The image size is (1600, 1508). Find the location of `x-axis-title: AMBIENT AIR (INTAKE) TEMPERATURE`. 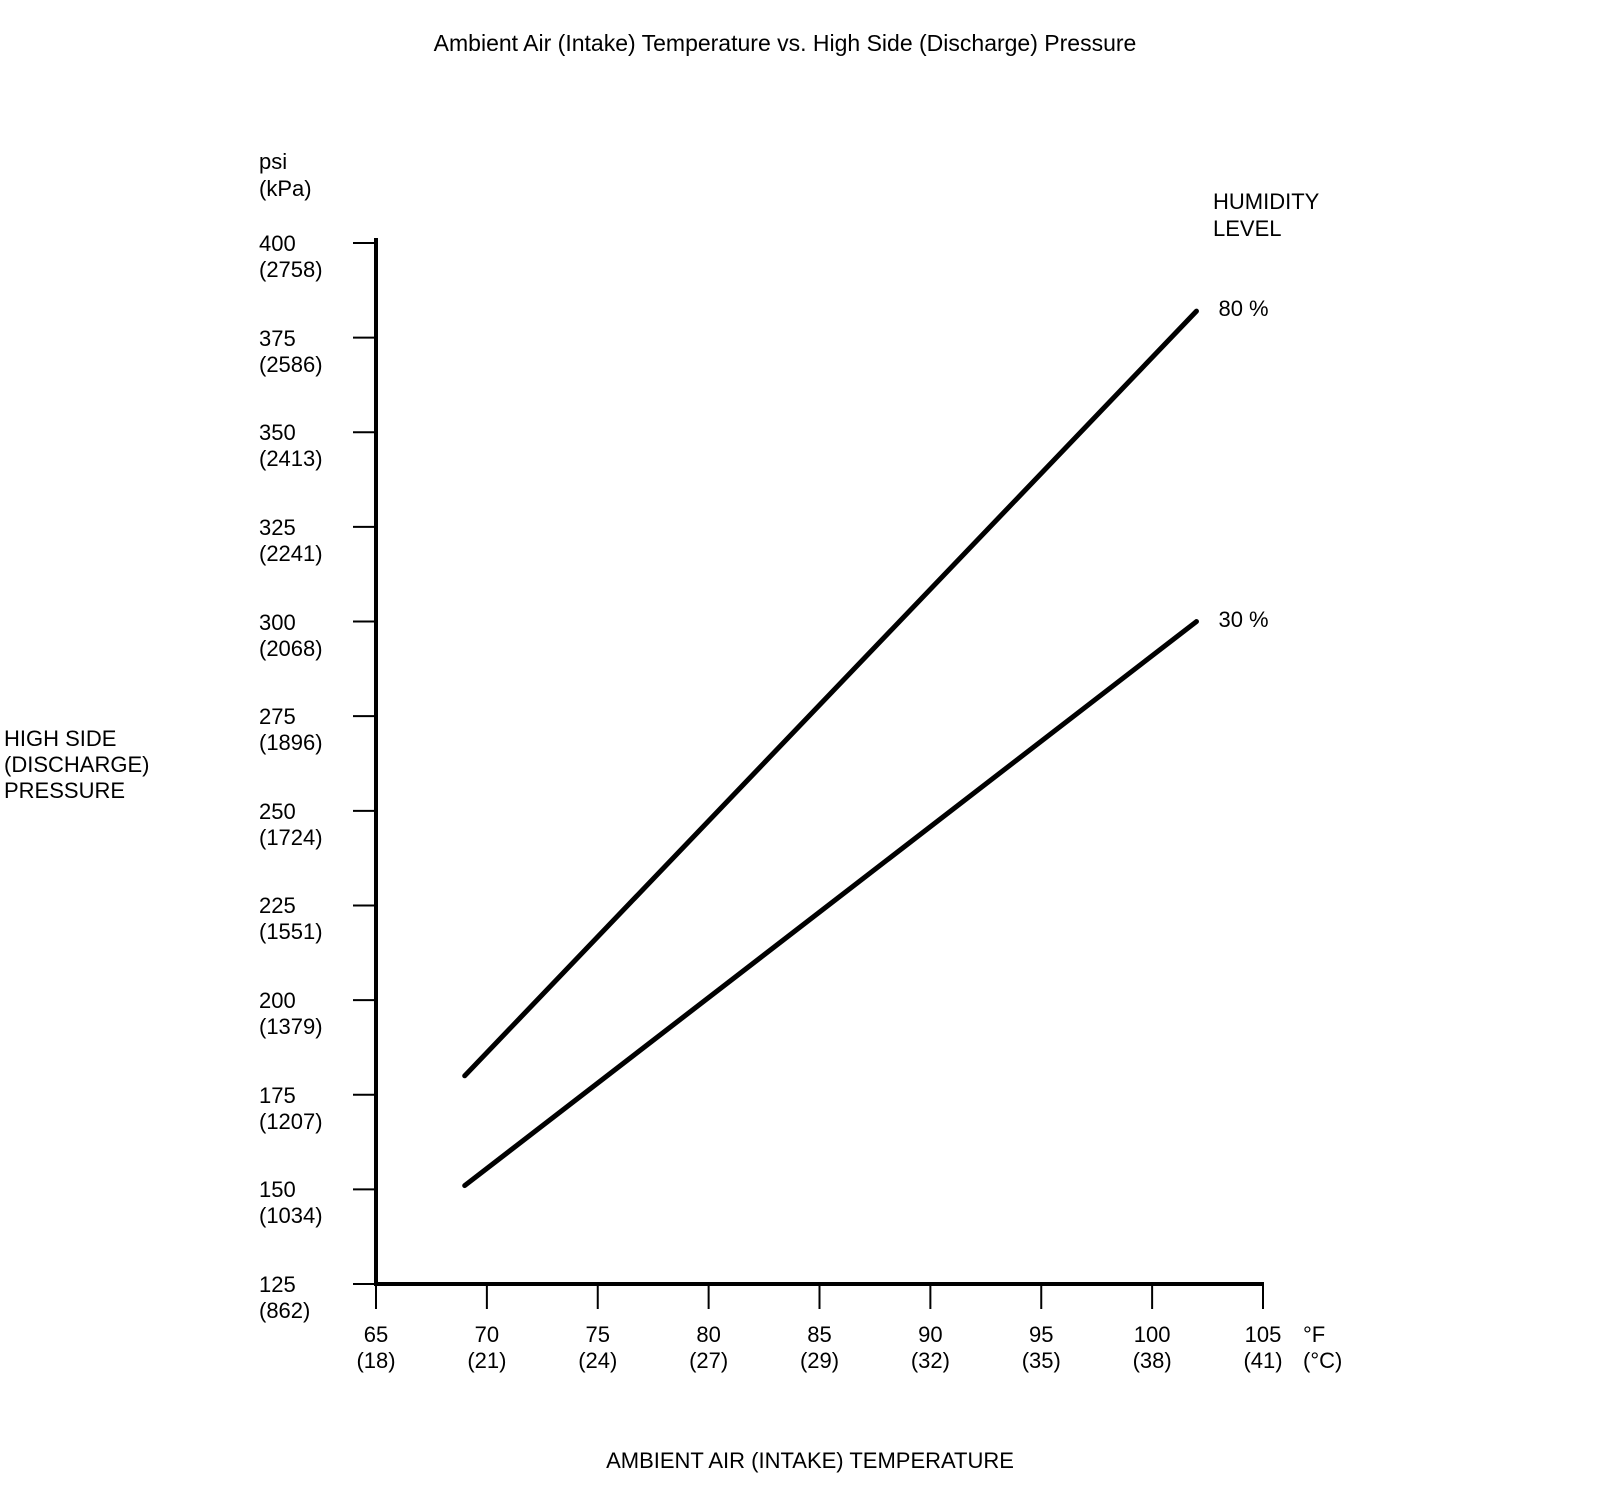

x-axis-title: AMBIENT AIR (INTAKE) TEMPERATURE is located at coordinates (810, 1460).